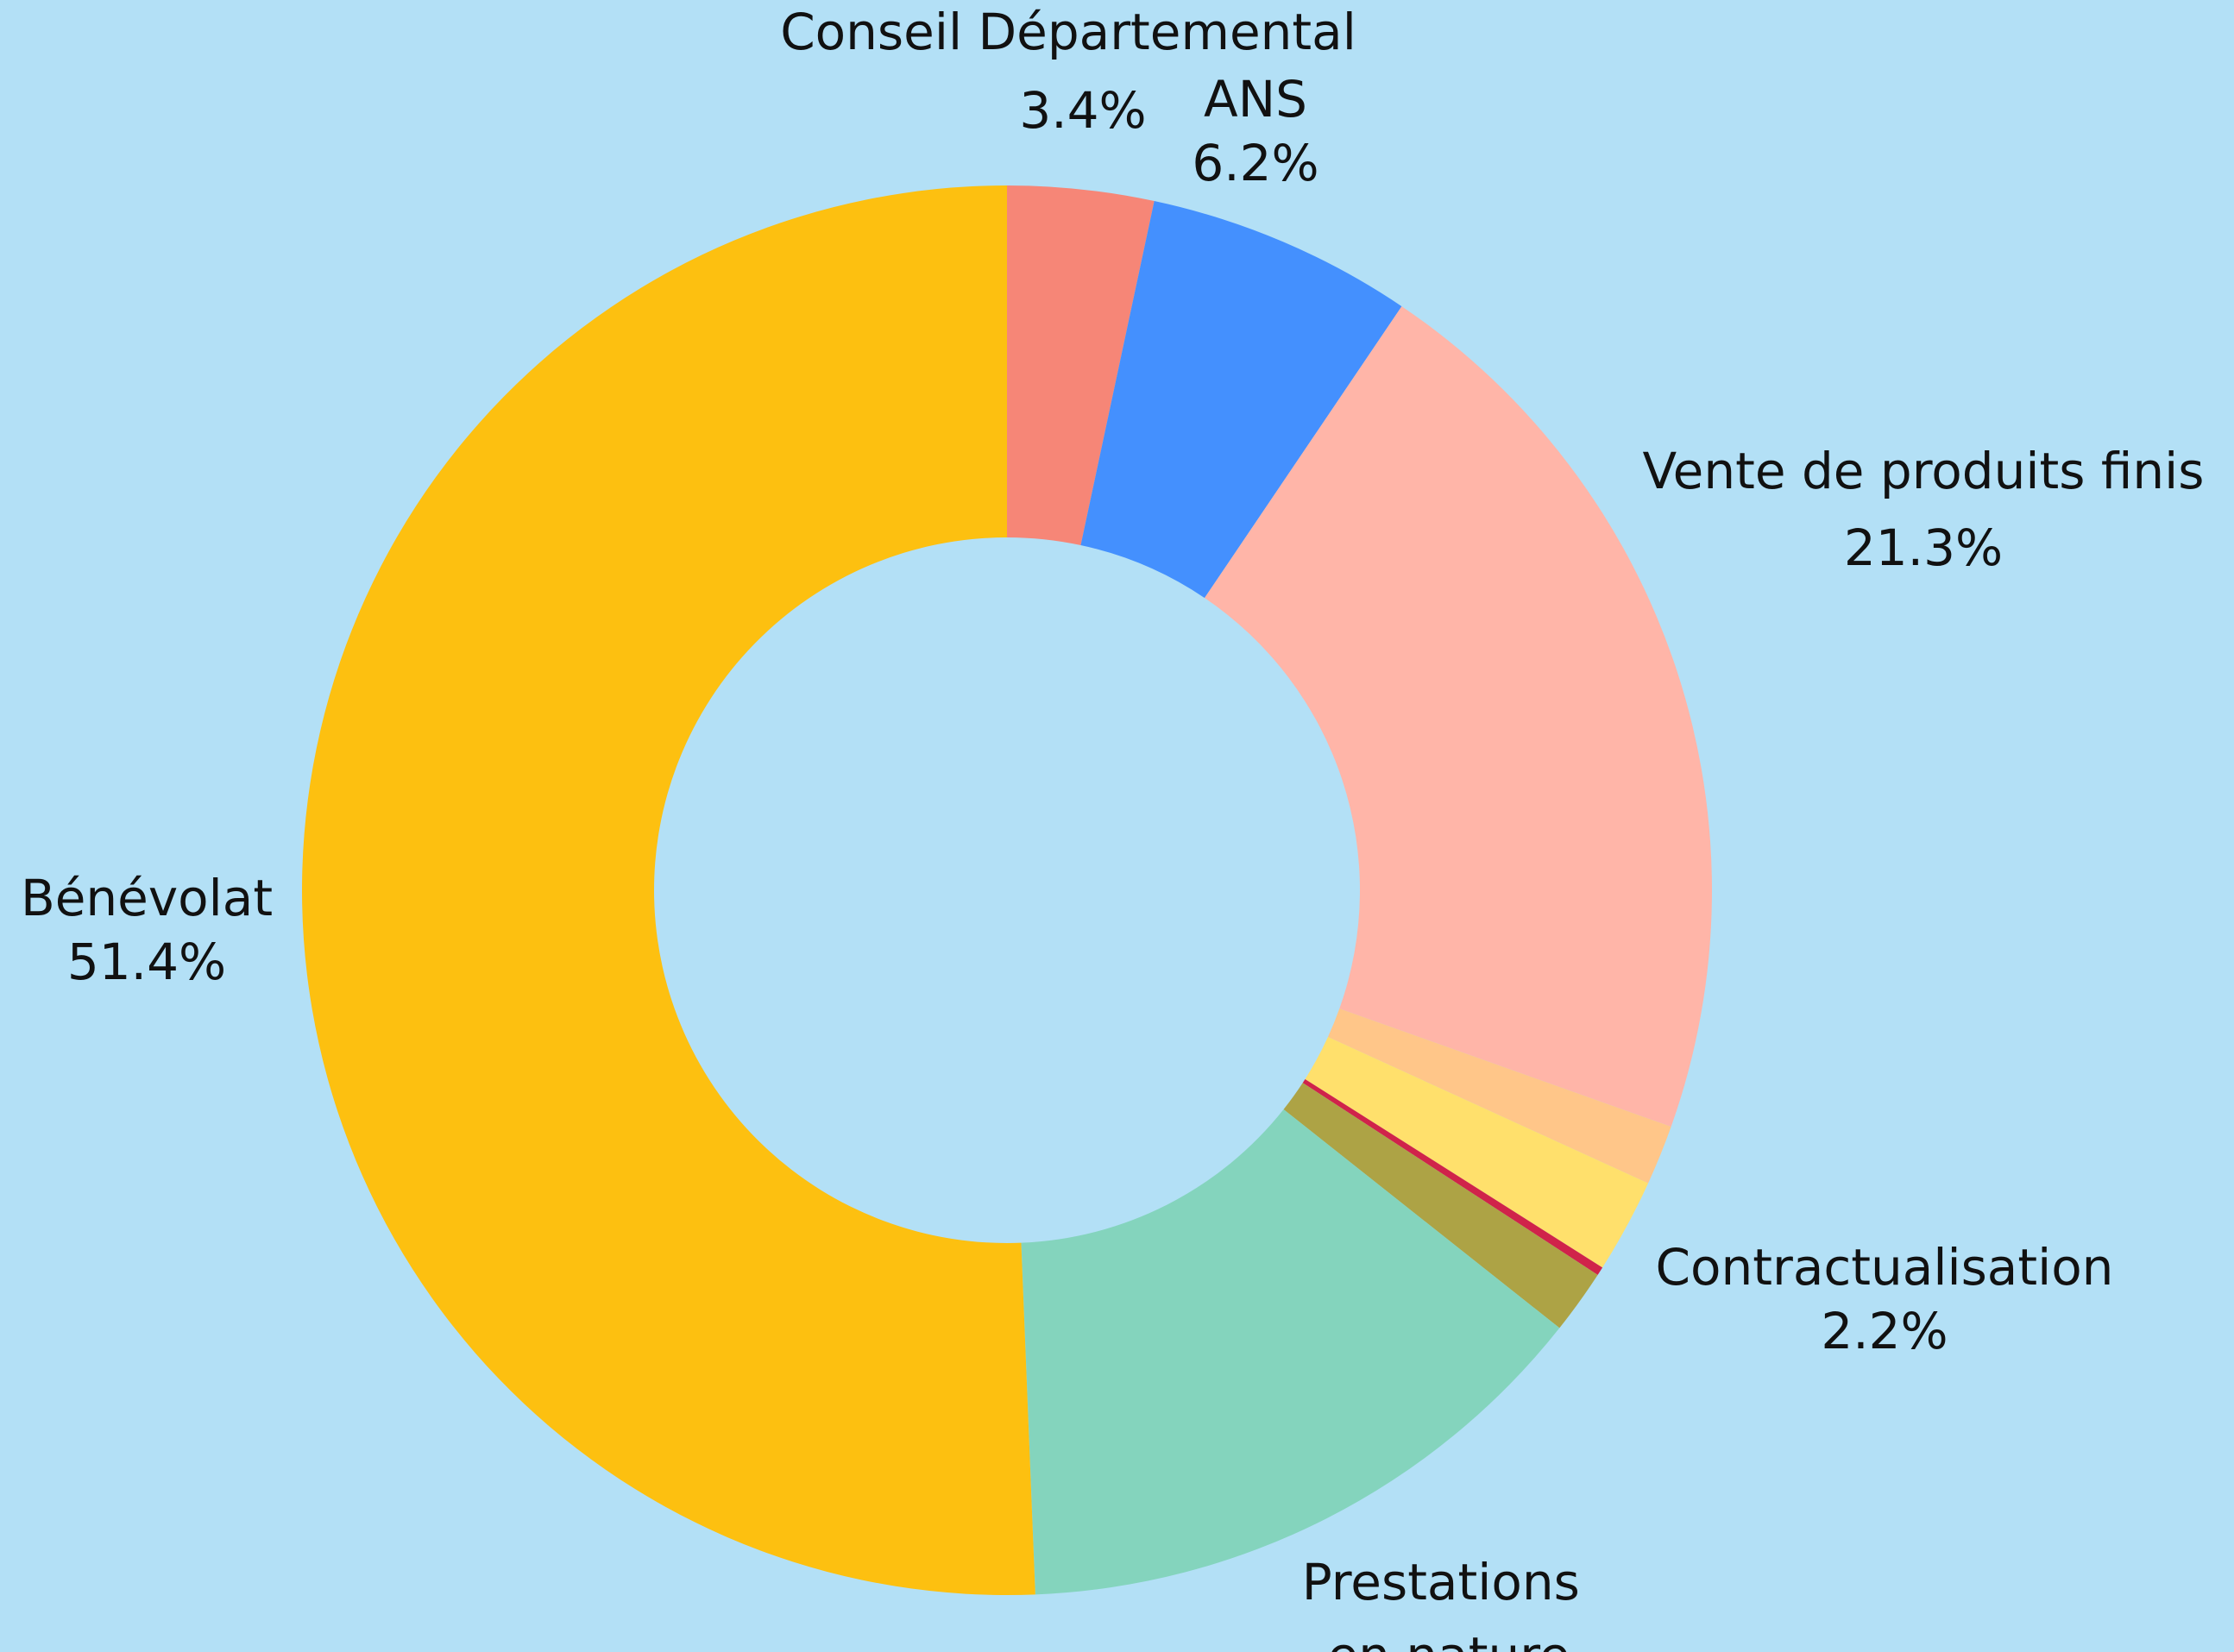  What do you see at coordinates (1448, 1582) in the screenshot?
I see `label-line: Prestations` at bounding box center [1448, 1582].